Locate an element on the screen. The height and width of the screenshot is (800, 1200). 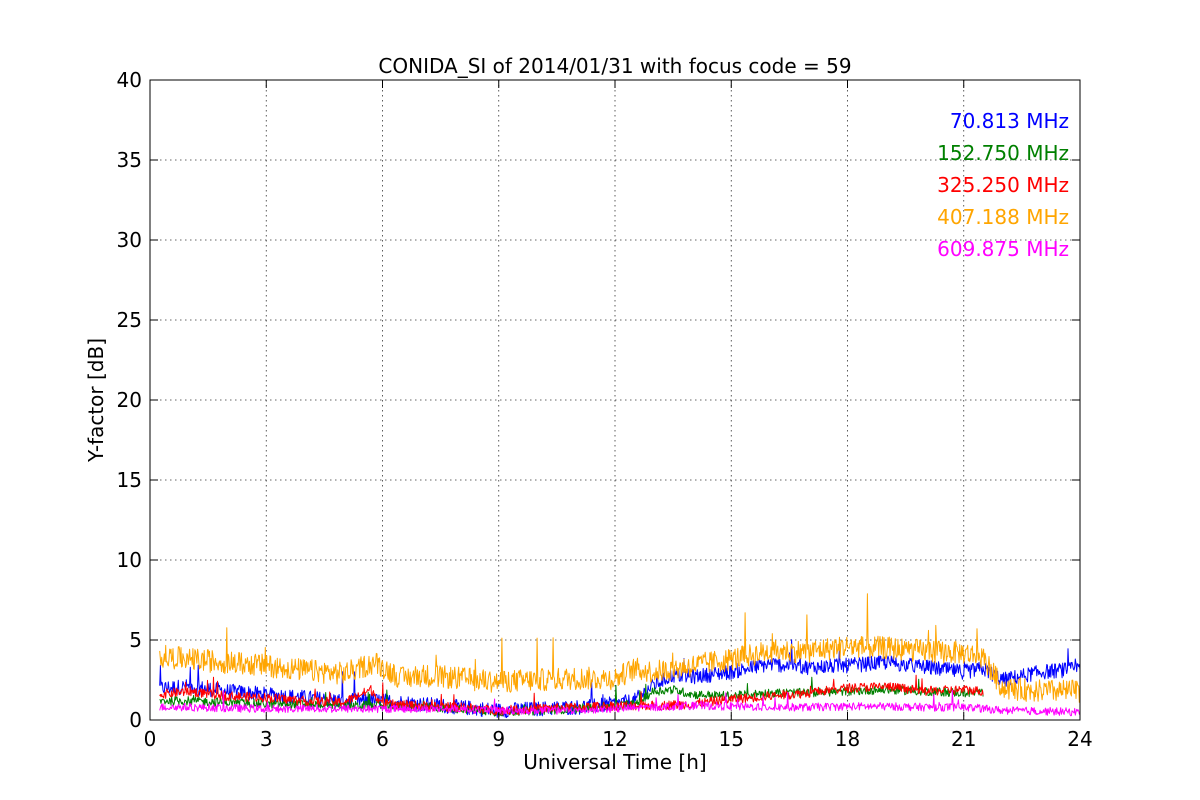
legend-entry-4: 609.875 MHz is located at coordinates (1003, 249).